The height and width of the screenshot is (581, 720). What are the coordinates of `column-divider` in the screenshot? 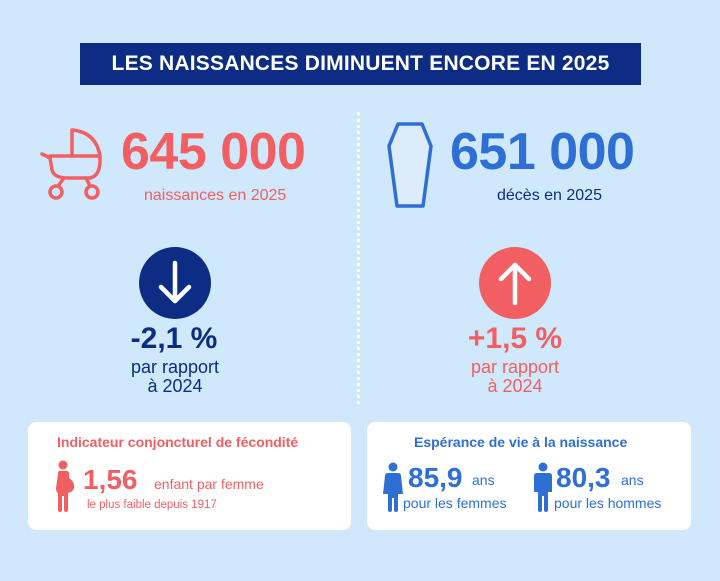 It's located at (358, 258).